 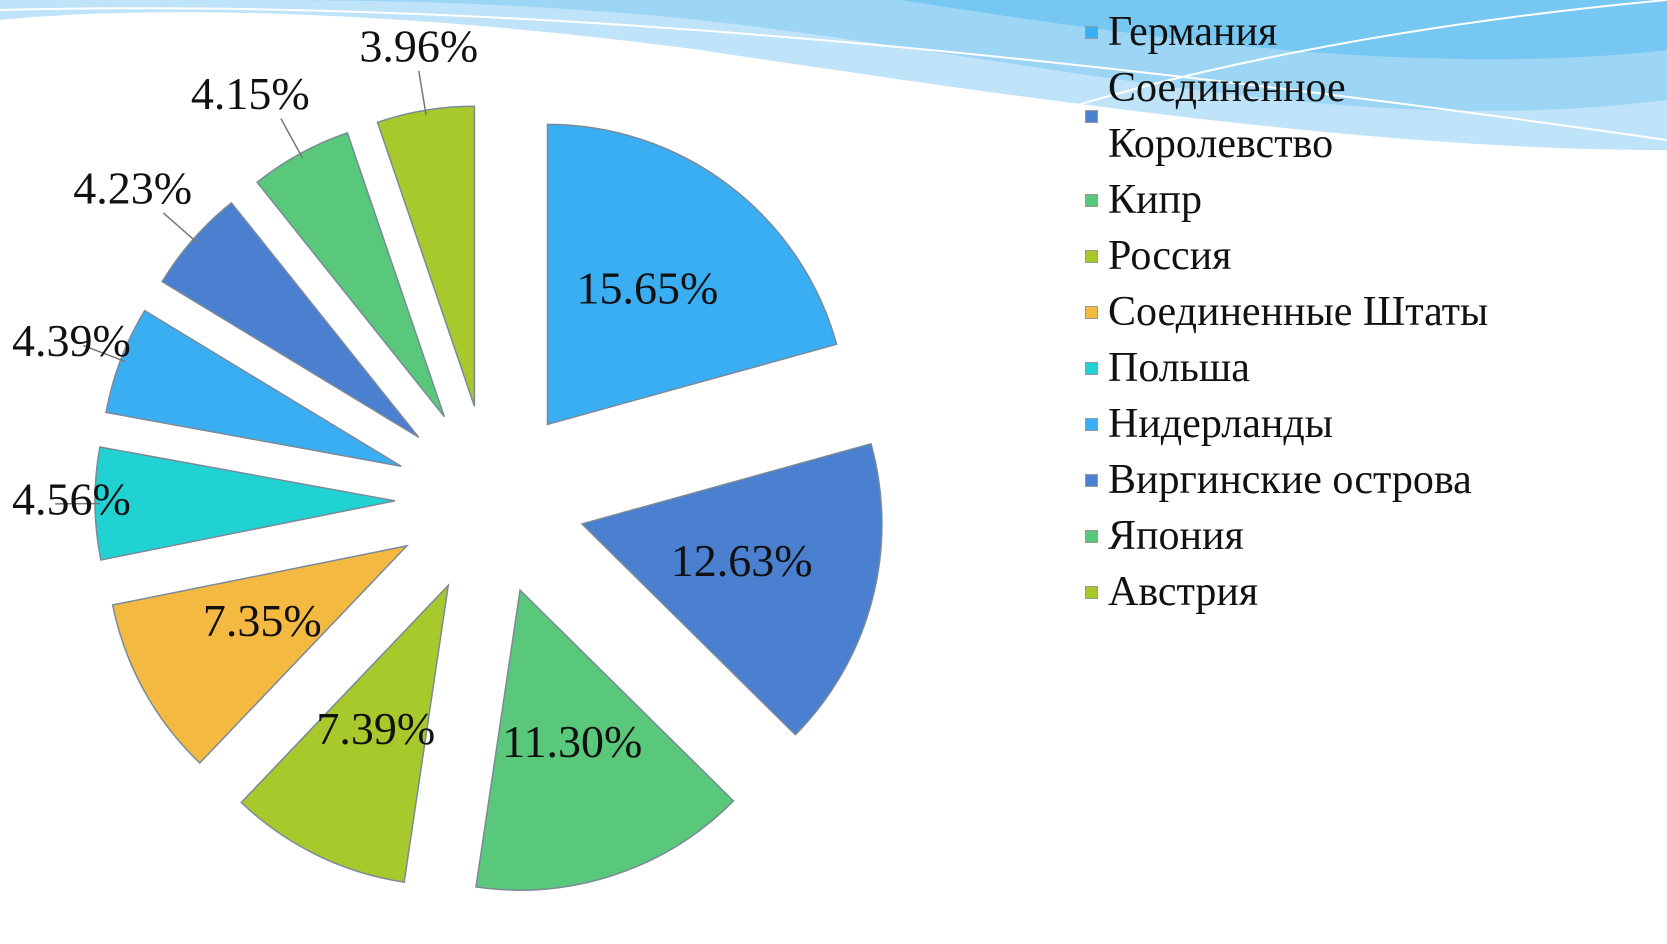 What do you see at coordinates (1193, 32) in the screenshot?
I see `legend-label: Германия` at bounding box center [1193, 32].